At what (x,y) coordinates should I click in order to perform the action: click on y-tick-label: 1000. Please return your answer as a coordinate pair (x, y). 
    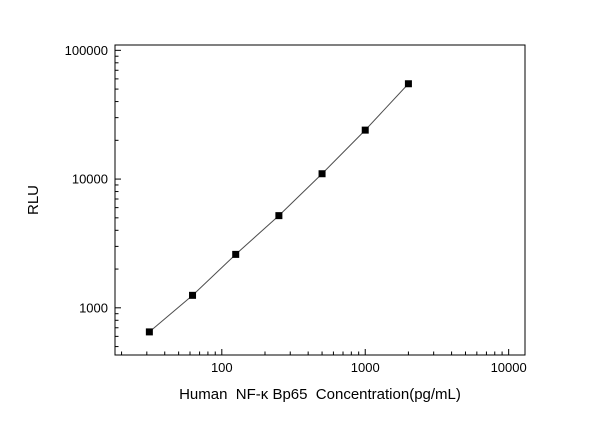
    Looking at the image, I should click on (93, 307).